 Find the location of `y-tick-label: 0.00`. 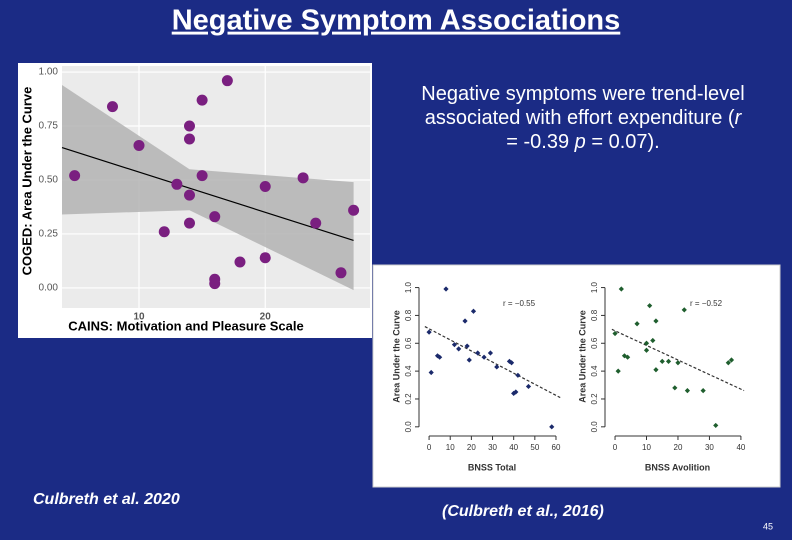

y-tick-label: 0.00 is located at coordinates (49, 288).